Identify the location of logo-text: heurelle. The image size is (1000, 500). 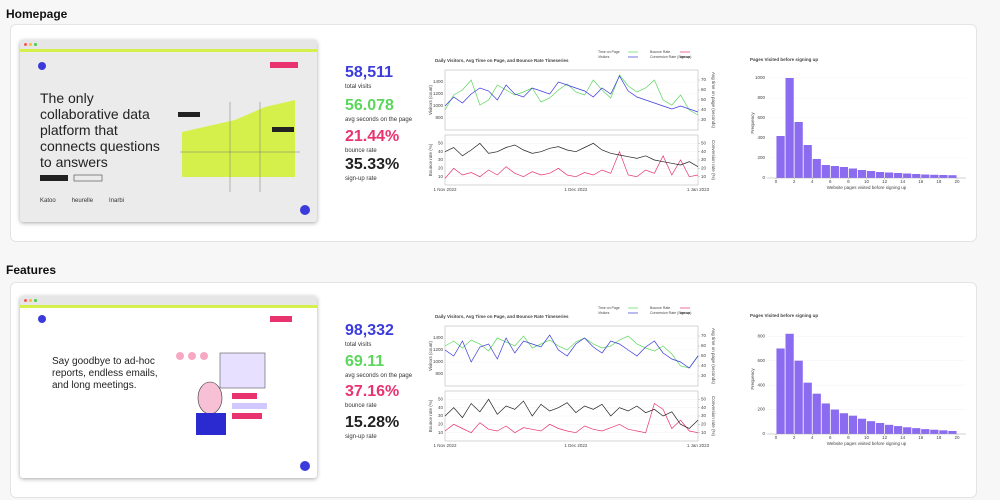
(82, 201).